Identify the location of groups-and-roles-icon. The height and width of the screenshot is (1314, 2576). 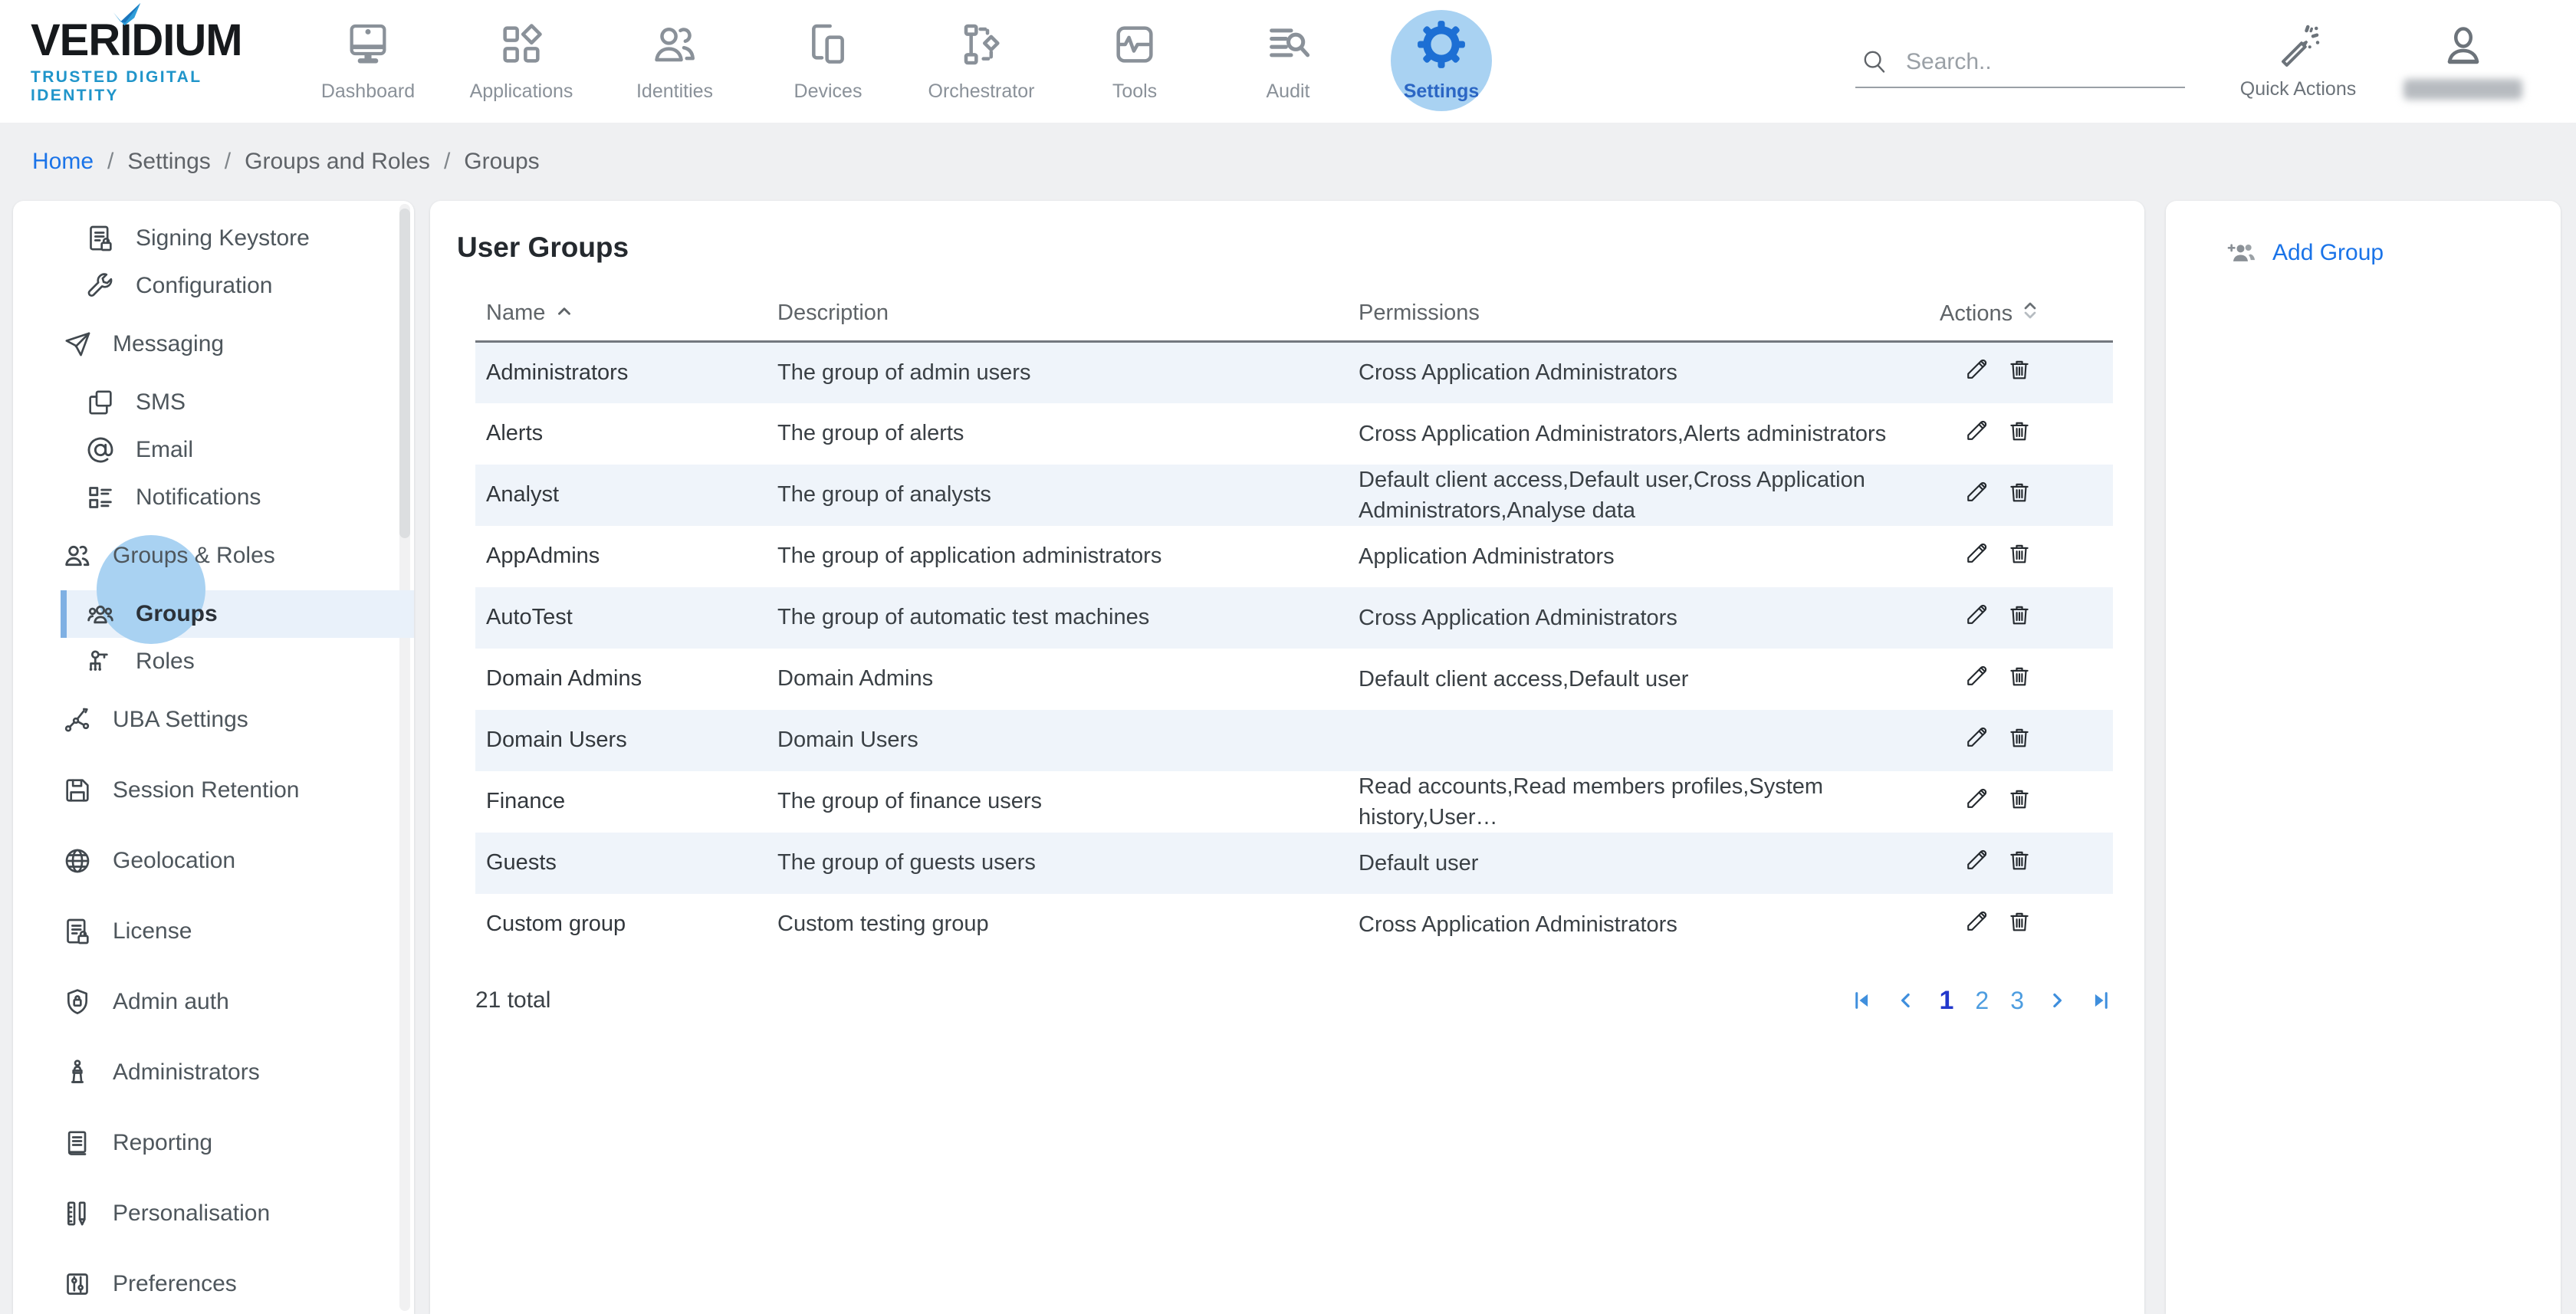
(77, 555).